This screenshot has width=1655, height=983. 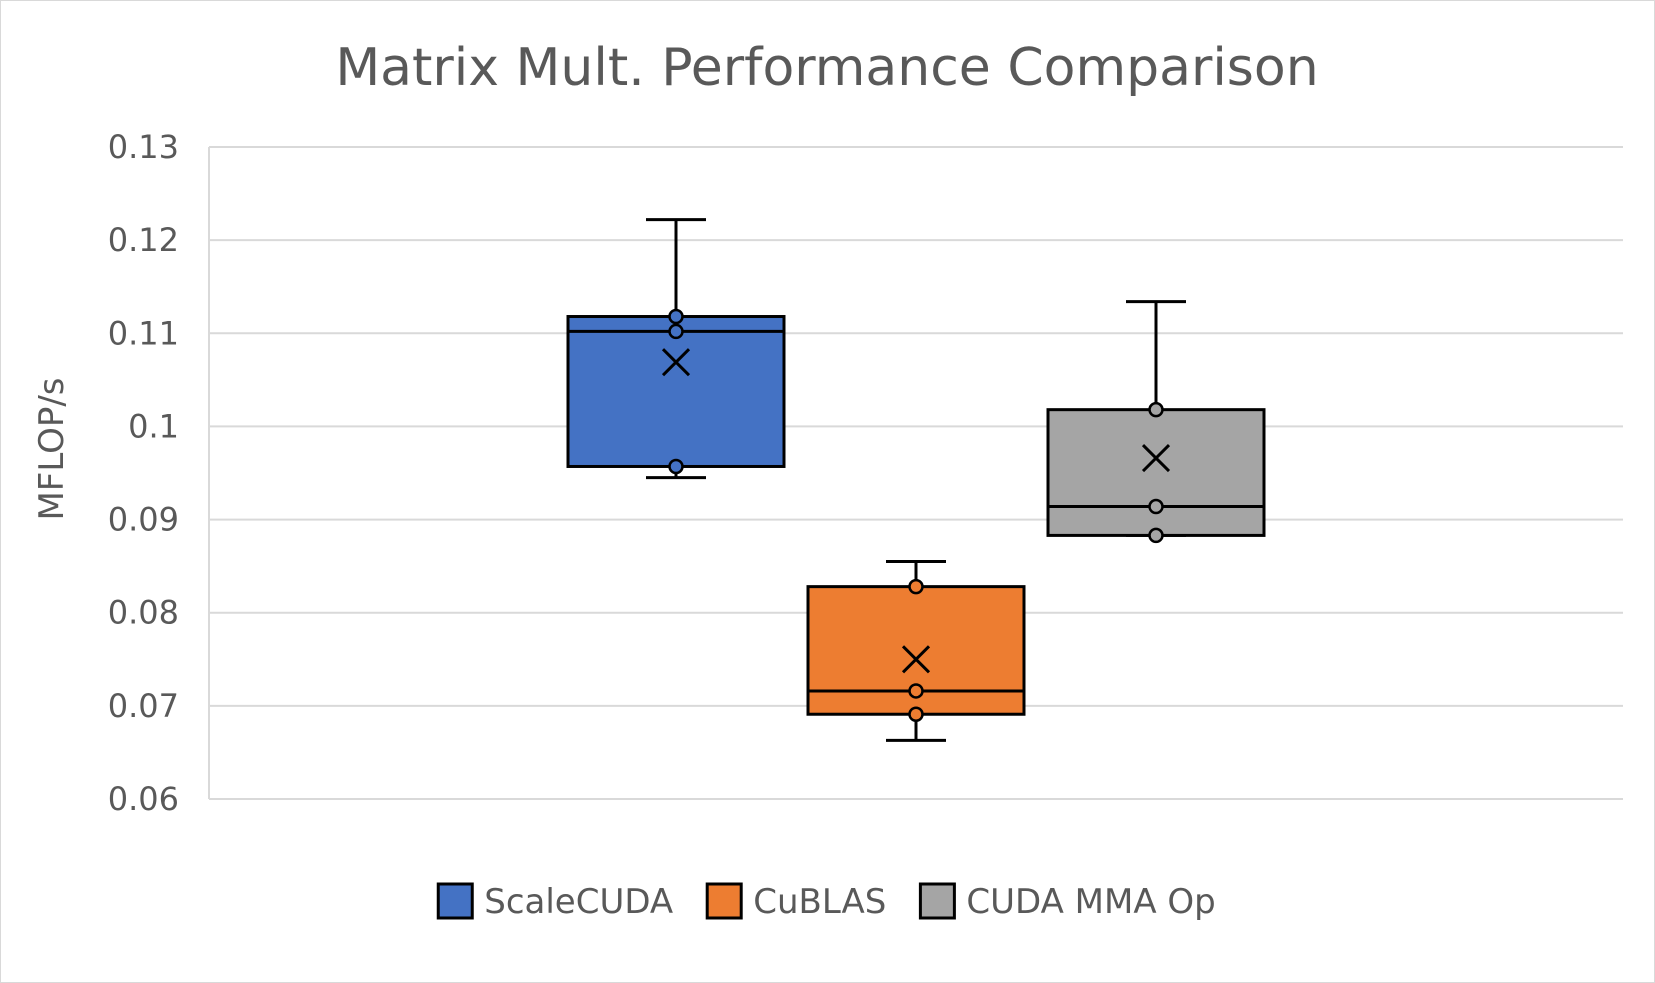 I want to click on box-cublas, so click(x=916, y=650).